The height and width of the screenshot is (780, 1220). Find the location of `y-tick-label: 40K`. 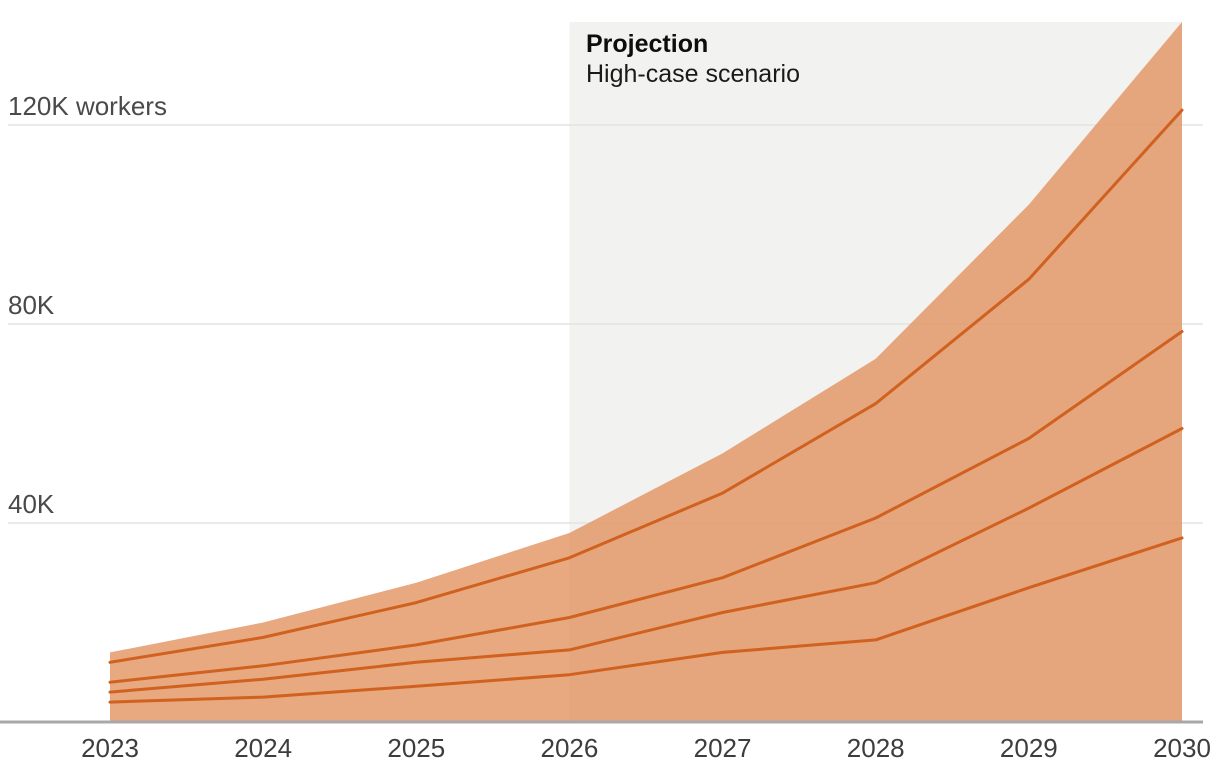

y-tick-label: 40K is located at coordinates (31, 504).